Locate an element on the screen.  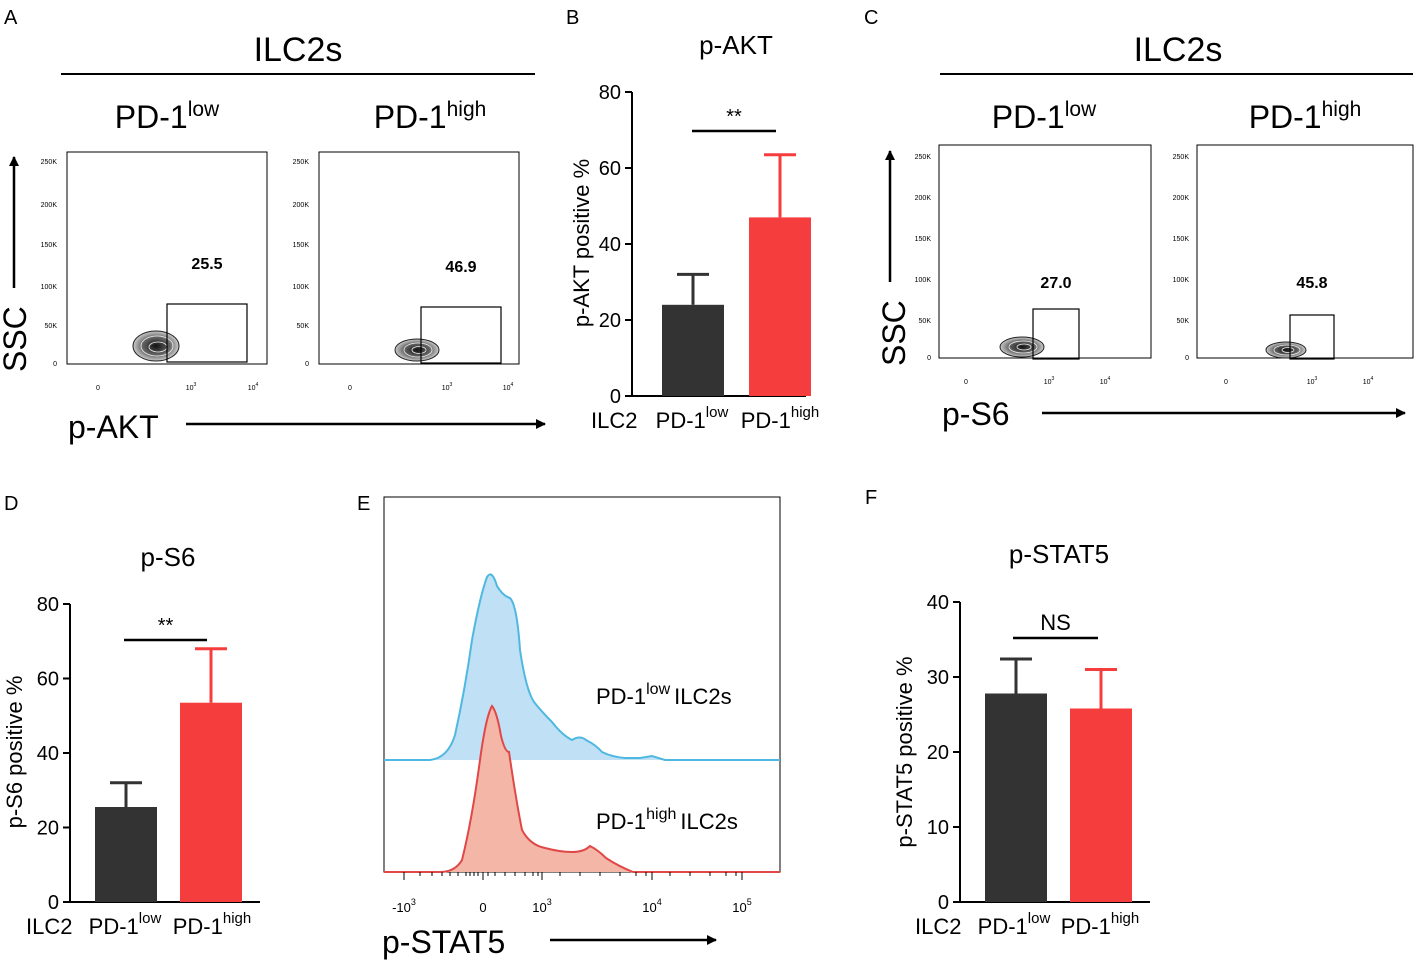
panel-letter-e: E is located at coordinates (363, 504).